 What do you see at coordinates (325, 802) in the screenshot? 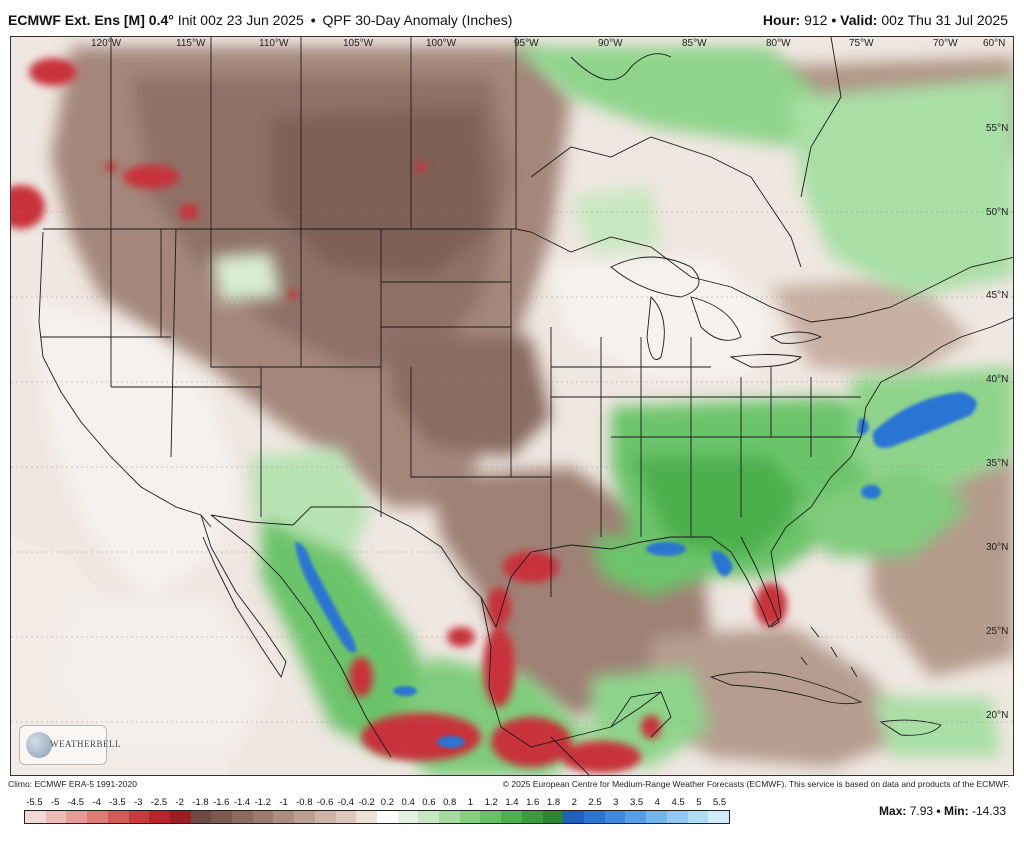
I see `colorbar-tick-label: -0.6` at bounding box center [325, 802].